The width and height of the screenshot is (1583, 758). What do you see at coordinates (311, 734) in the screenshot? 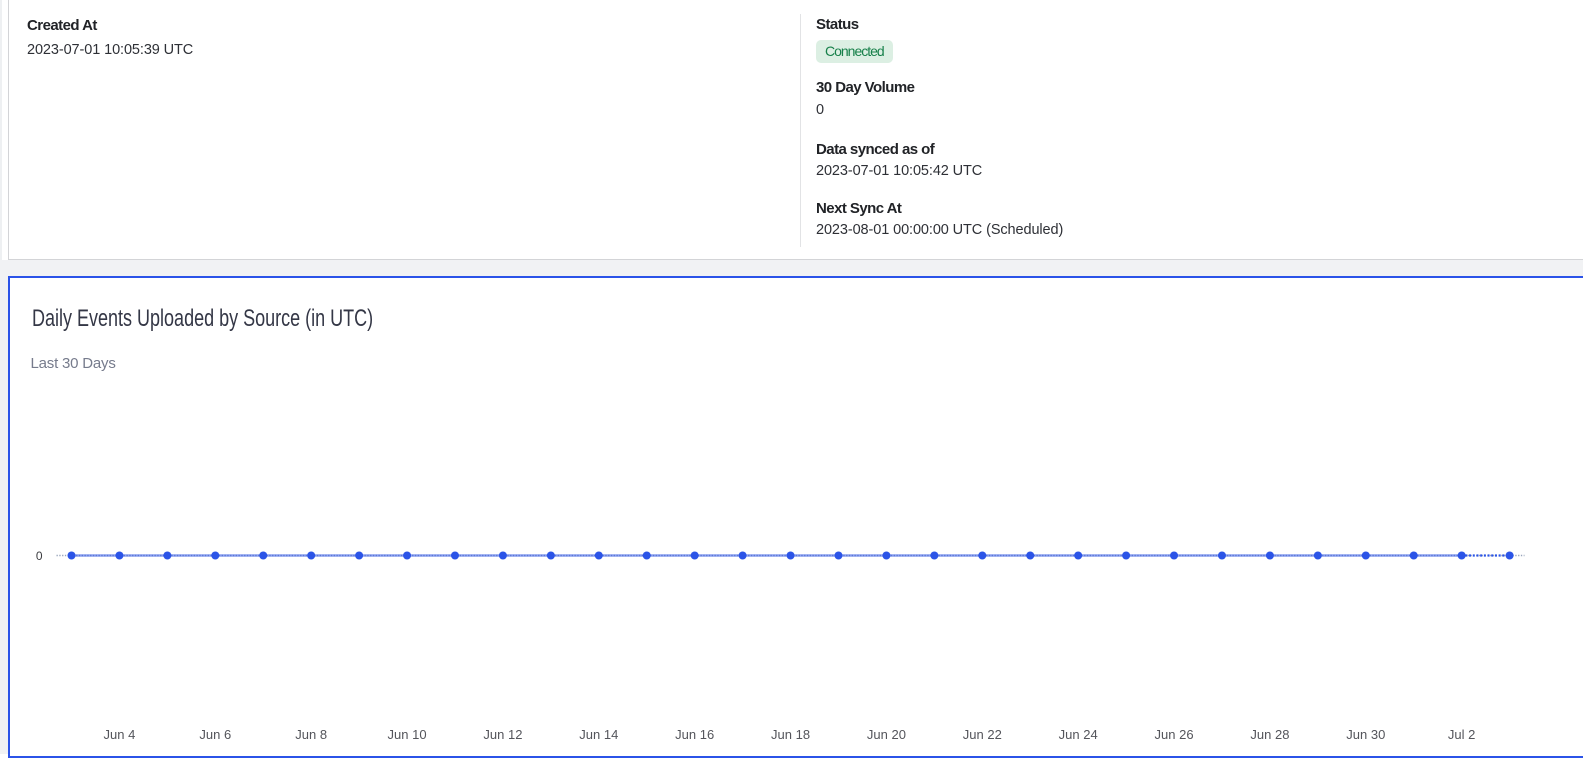
I see `svg-text: Jun 8` at bounding box center [311, 734].